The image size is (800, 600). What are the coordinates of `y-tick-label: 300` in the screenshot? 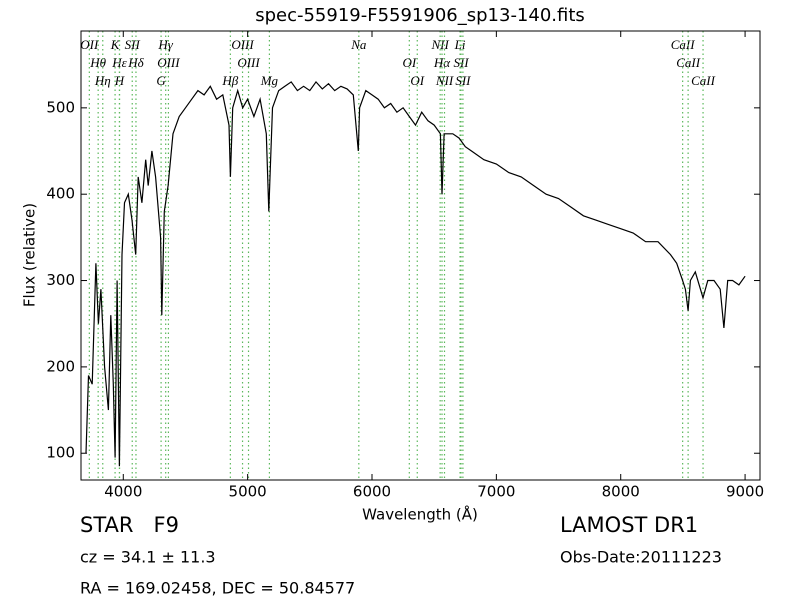 It's located at (60, 280).